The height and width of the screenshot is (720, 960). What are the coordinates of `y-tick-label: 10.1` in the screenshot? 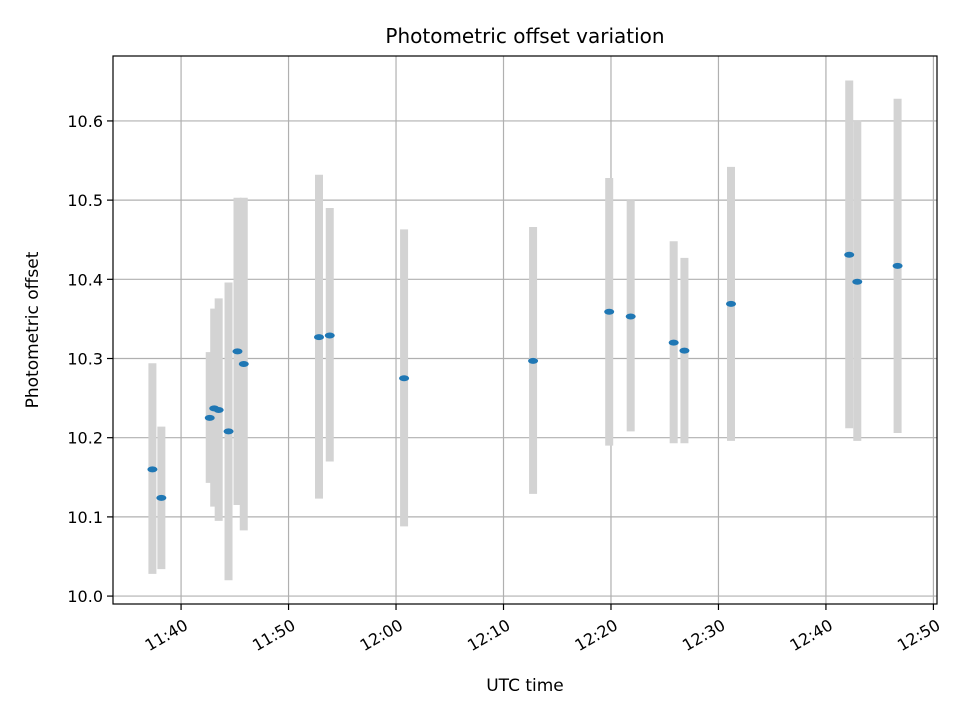 It's located at (85, 517).